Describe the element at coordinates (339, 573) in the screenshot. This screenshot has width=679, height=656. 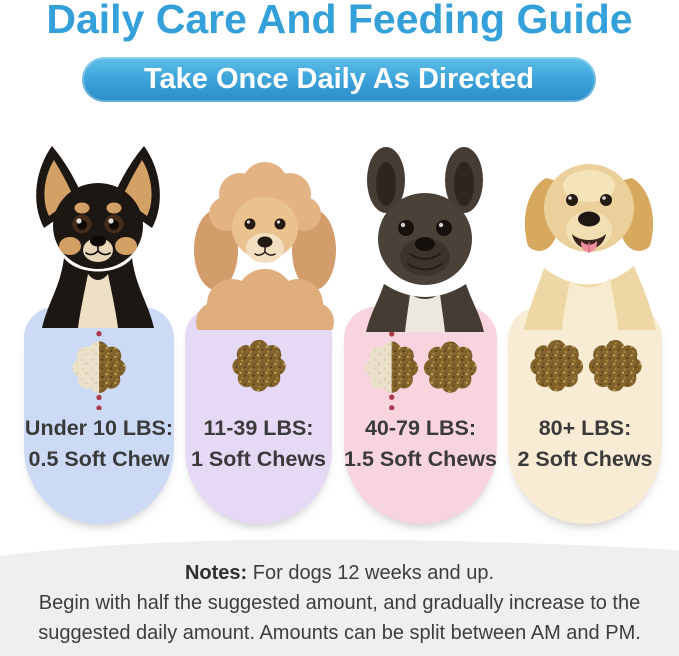
I see `notes-line-1: Notes: For dogs 12 weeks and up.` at that location.